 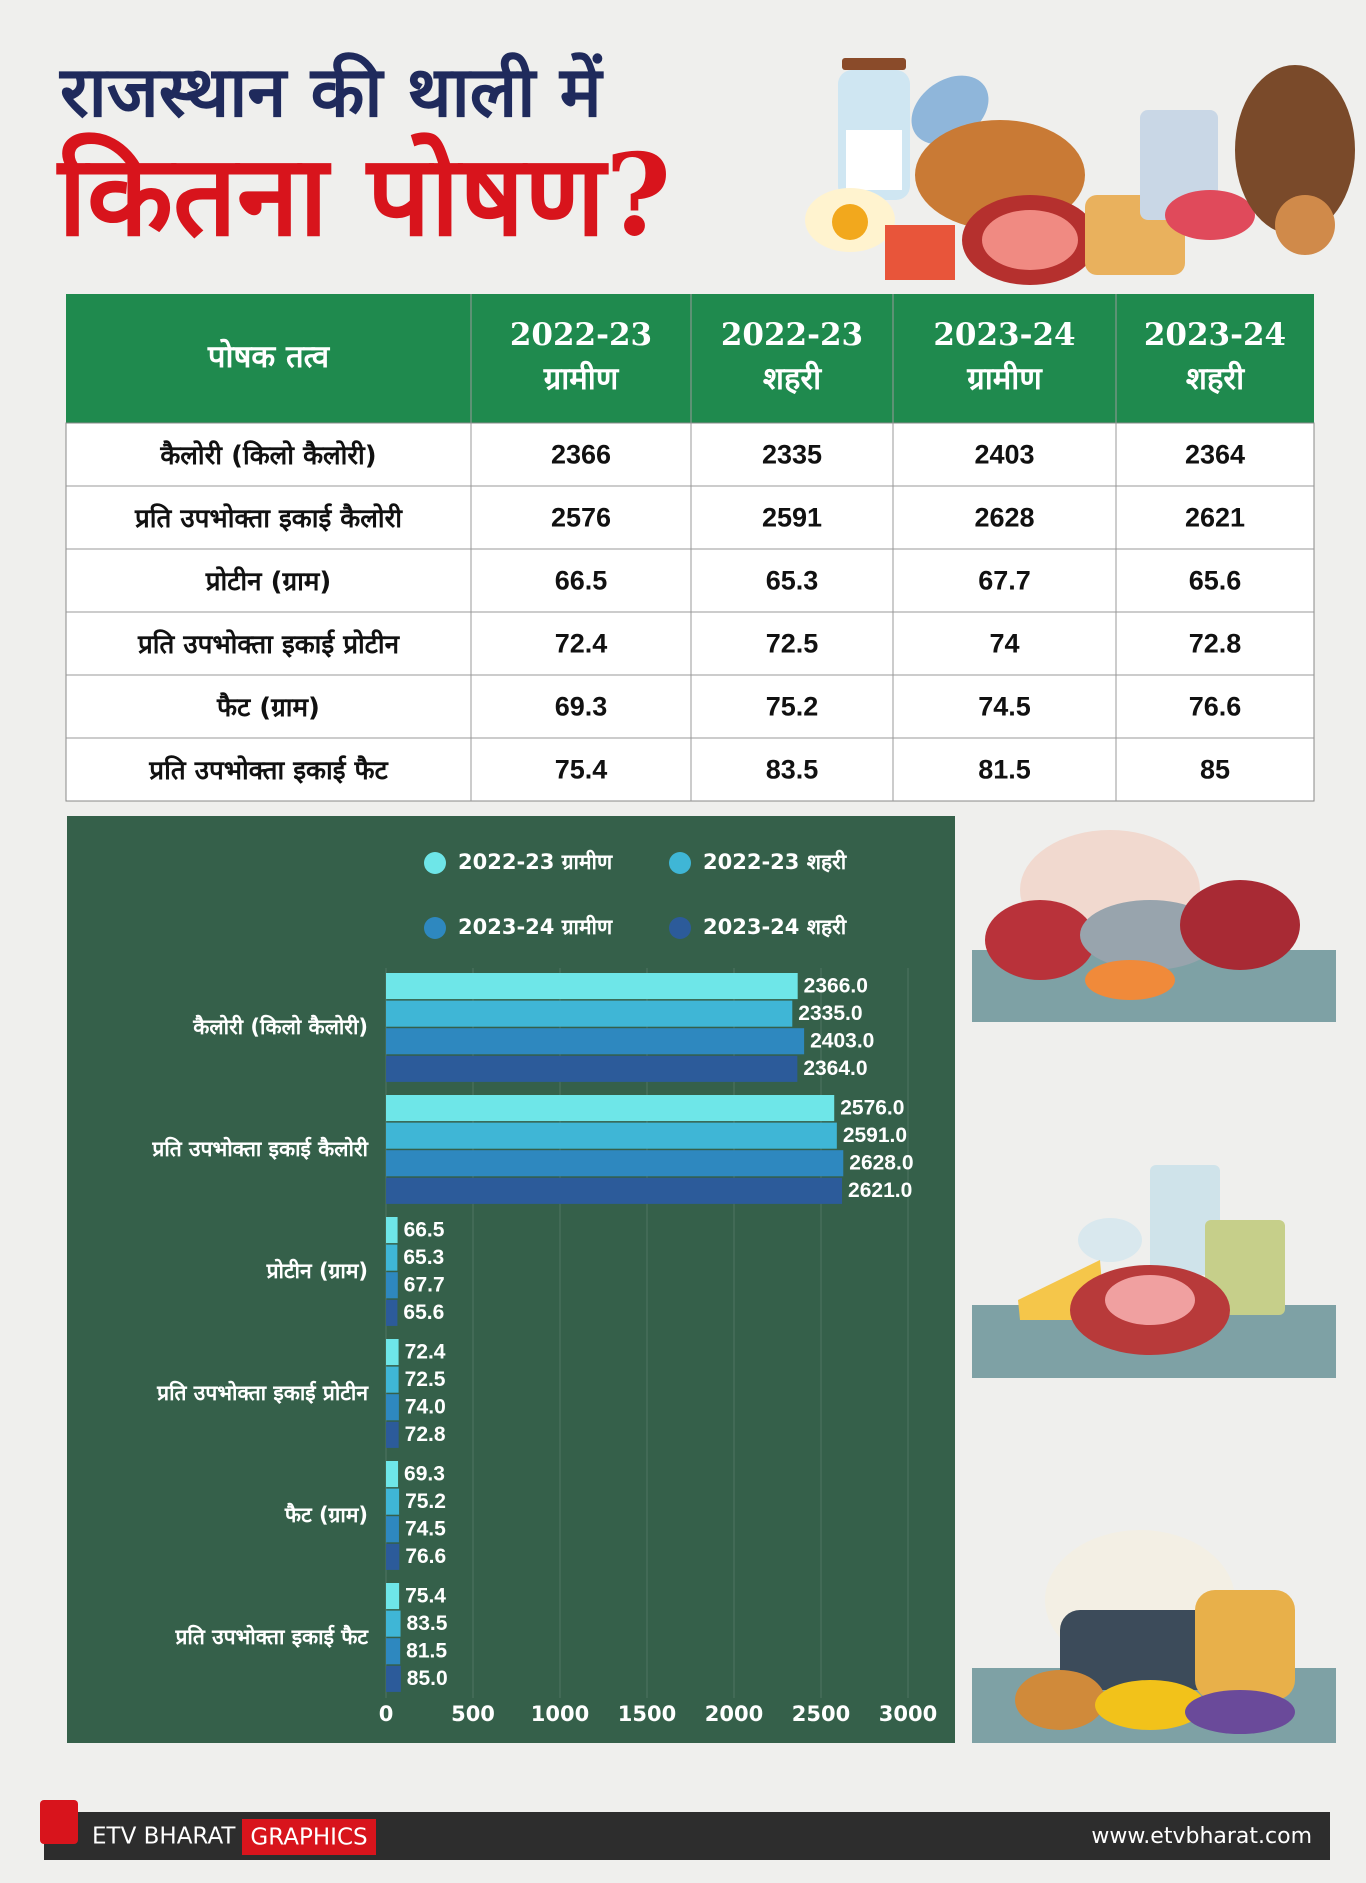 What do you see at coordinates (775, 861) in the screenshot?
I see `legend-label: 2022-23 शहरी` at bounding box center [775, 861].